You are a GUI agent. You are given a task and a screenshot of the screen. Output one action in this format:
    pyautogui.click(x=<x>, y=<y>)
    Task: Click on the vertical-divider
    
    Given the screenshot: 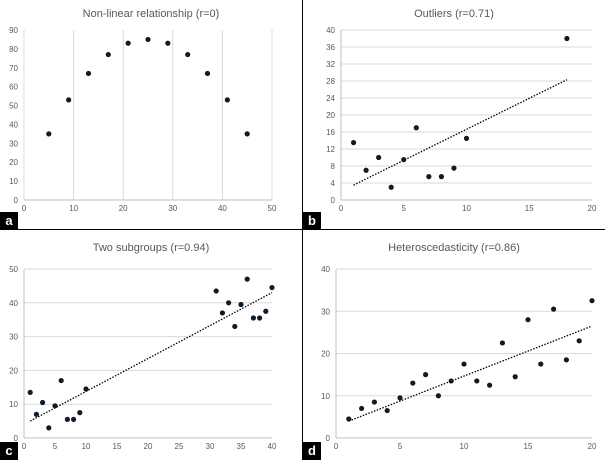 What is the action you would take?
    pyautogui.click(x=302, y=230)
    